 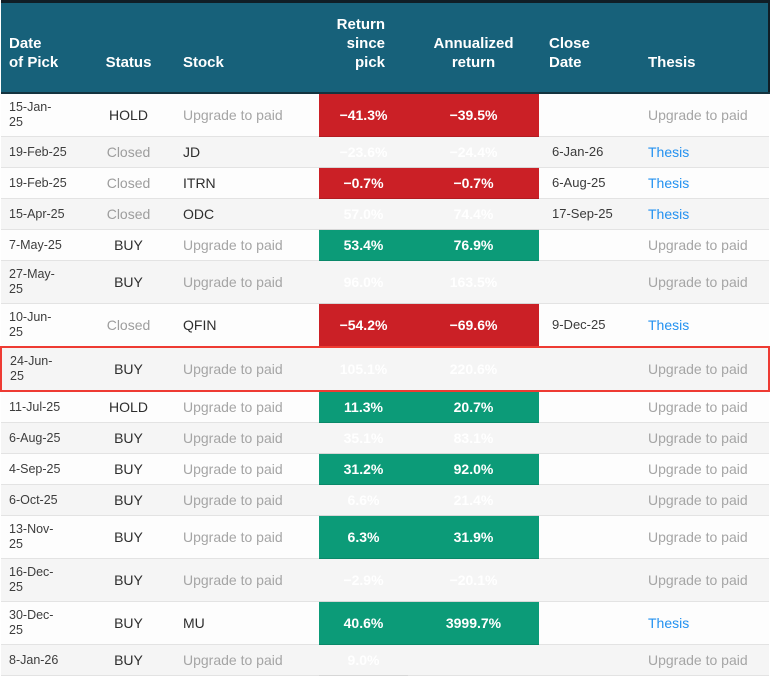 I want to click on annualized-return-cell: 92.0%, so click(x=473, y=469).